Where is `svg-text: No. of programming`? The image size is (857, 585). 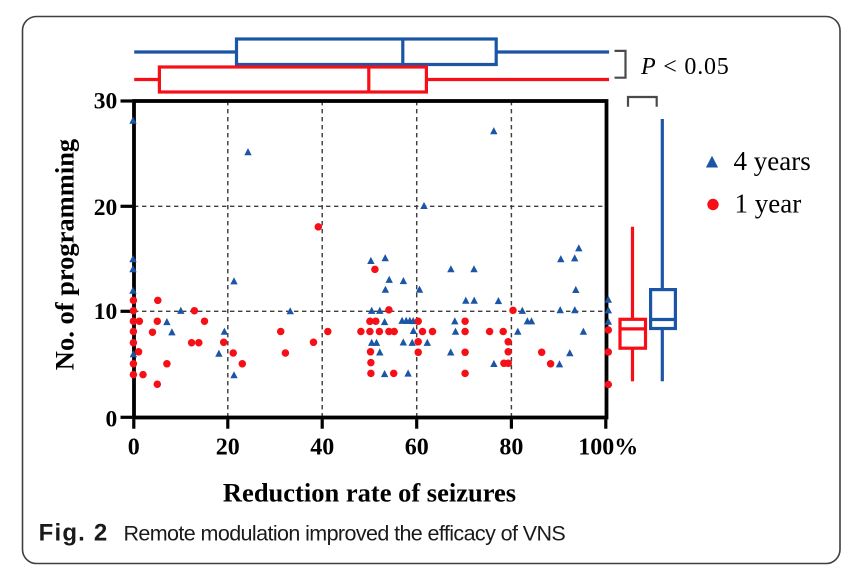 svg-text: No. of programming is located at coordinates (65, 254).